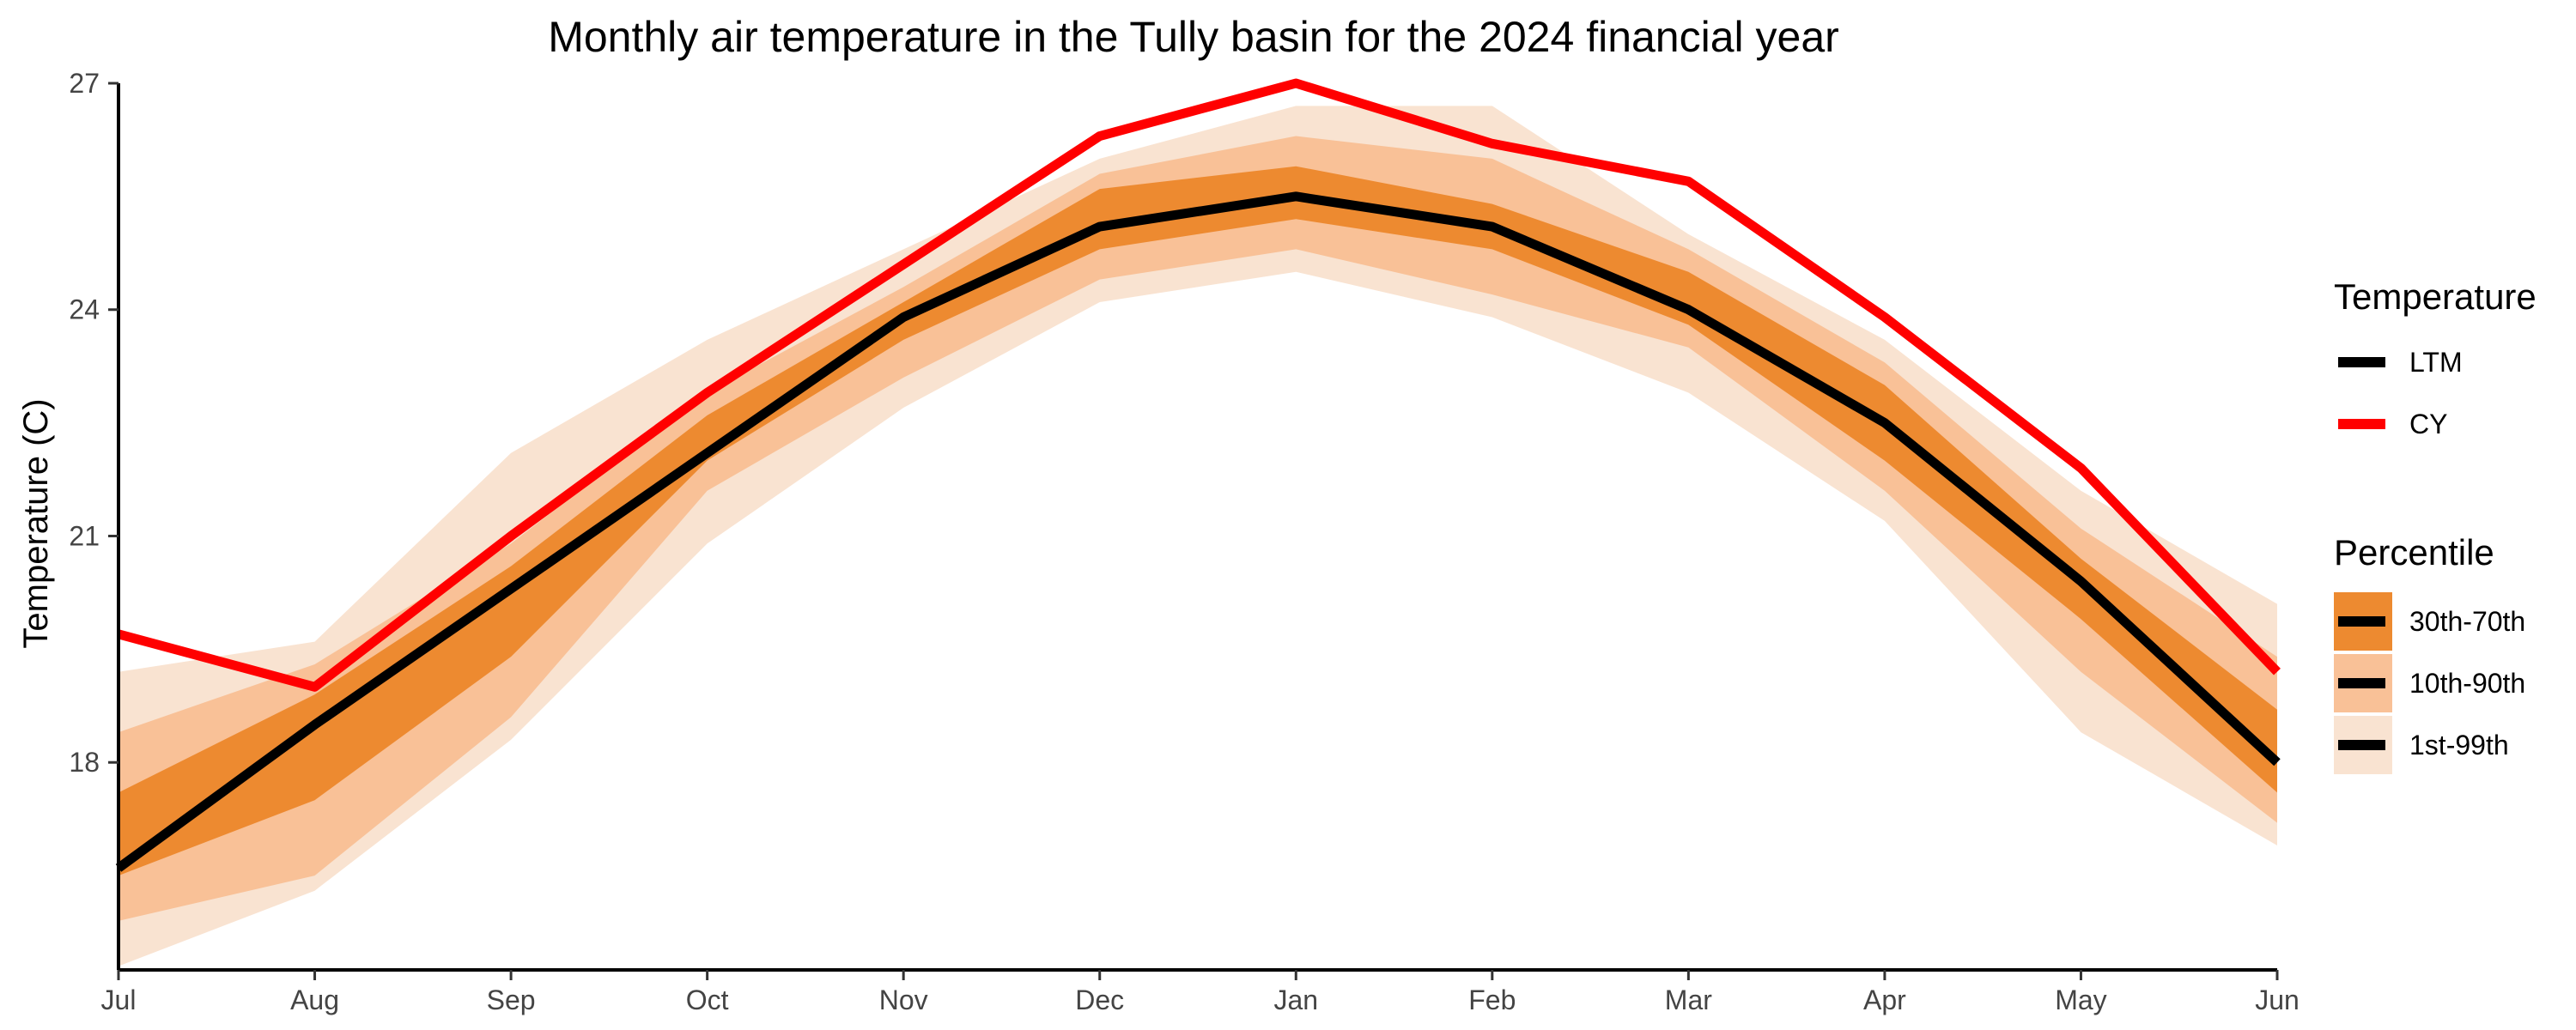  I want to click on y-tick-label: 24, so click(85, 309).